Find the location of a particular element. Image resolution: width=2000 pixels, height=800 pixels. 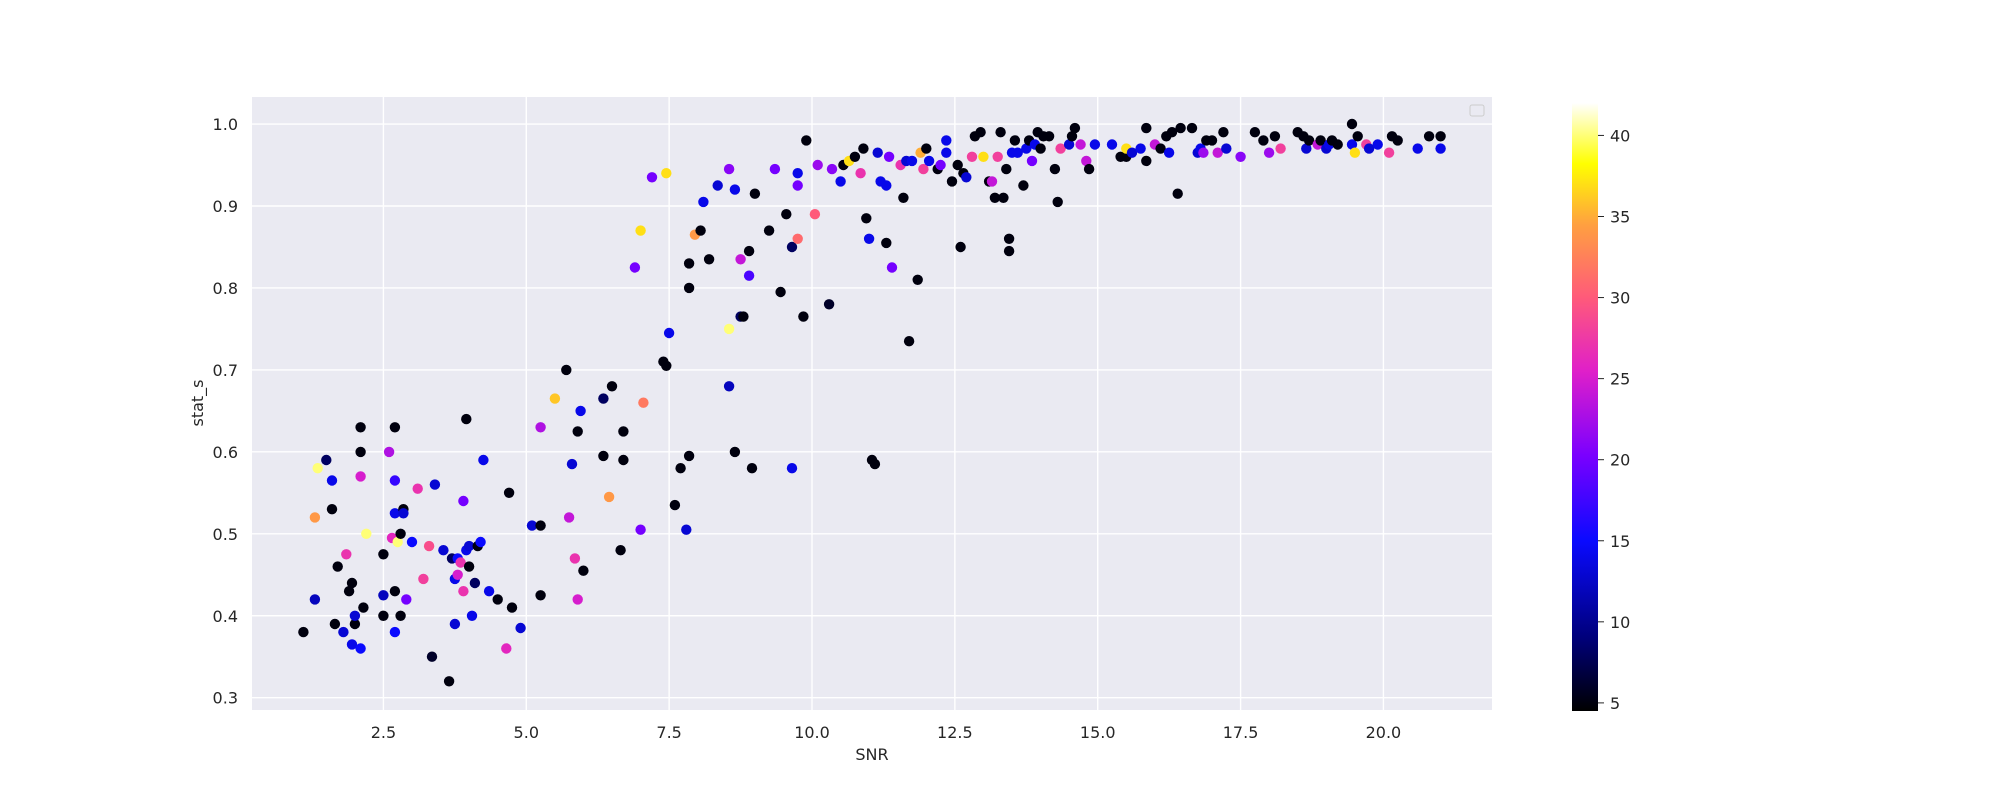

x-tick-label: 17.5 is located at coordinates (1241, 732).